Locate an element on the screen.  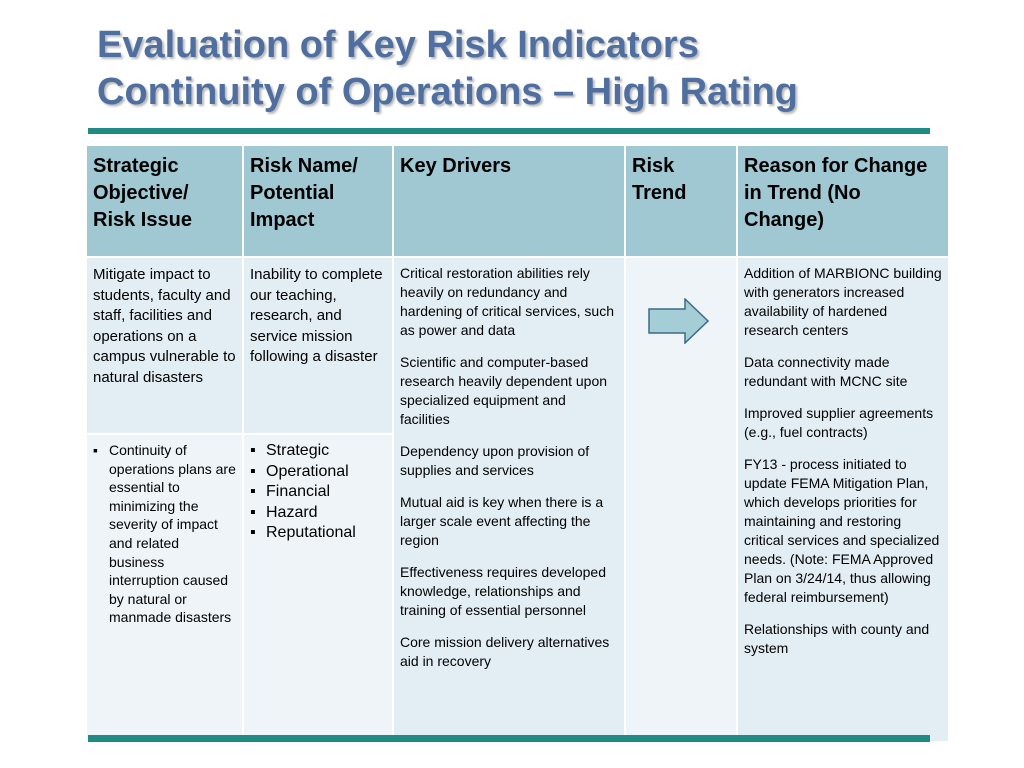
risk-trend-cell is located at coordinates (681, 499).